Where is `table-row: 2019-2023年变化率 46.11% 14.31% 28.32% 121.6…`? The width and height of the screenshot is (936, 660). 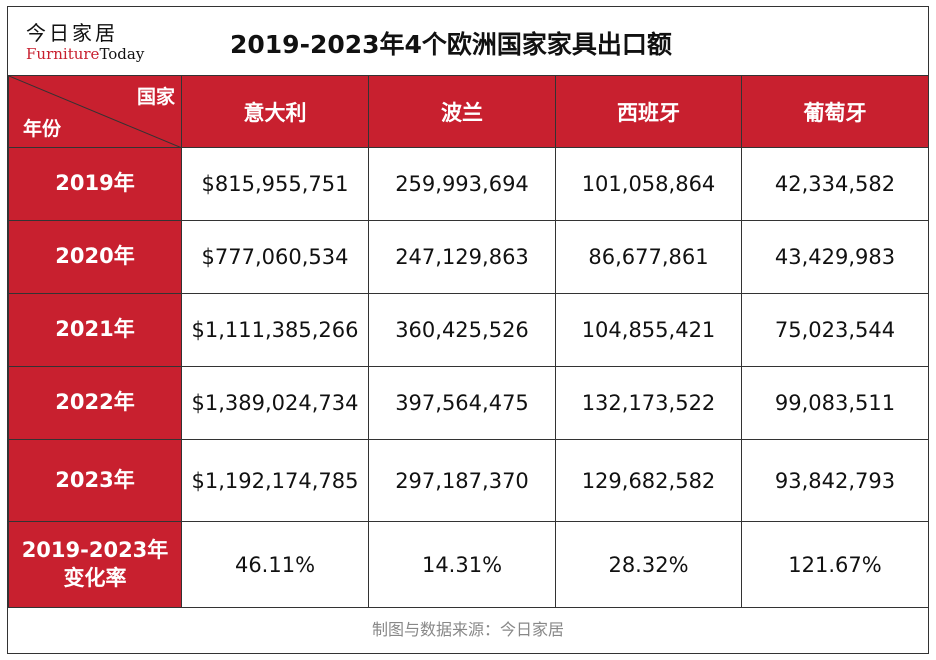 table-row: 2019-2023年变化率 46.11% 14.31% 28.32% 121.6… is located at coordinates (468, 564).